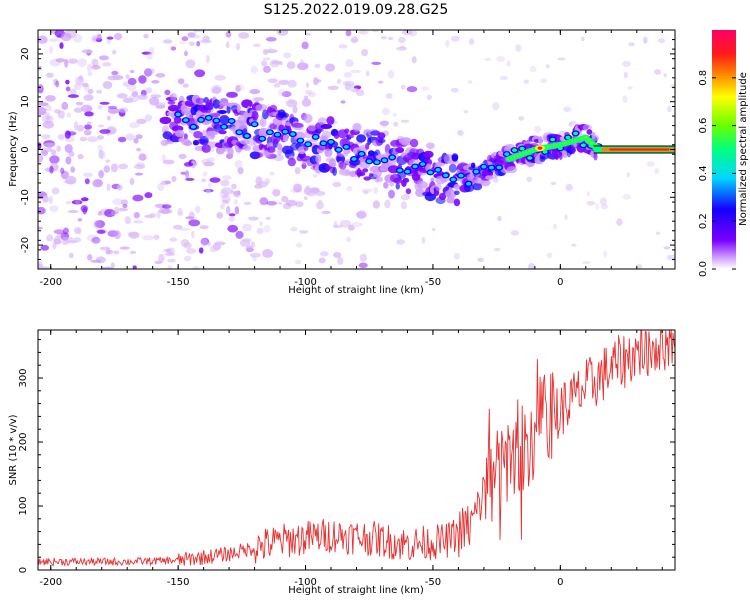  I want to click on spectrogram-y-label: Frequency (Hz), so click(13, 149).